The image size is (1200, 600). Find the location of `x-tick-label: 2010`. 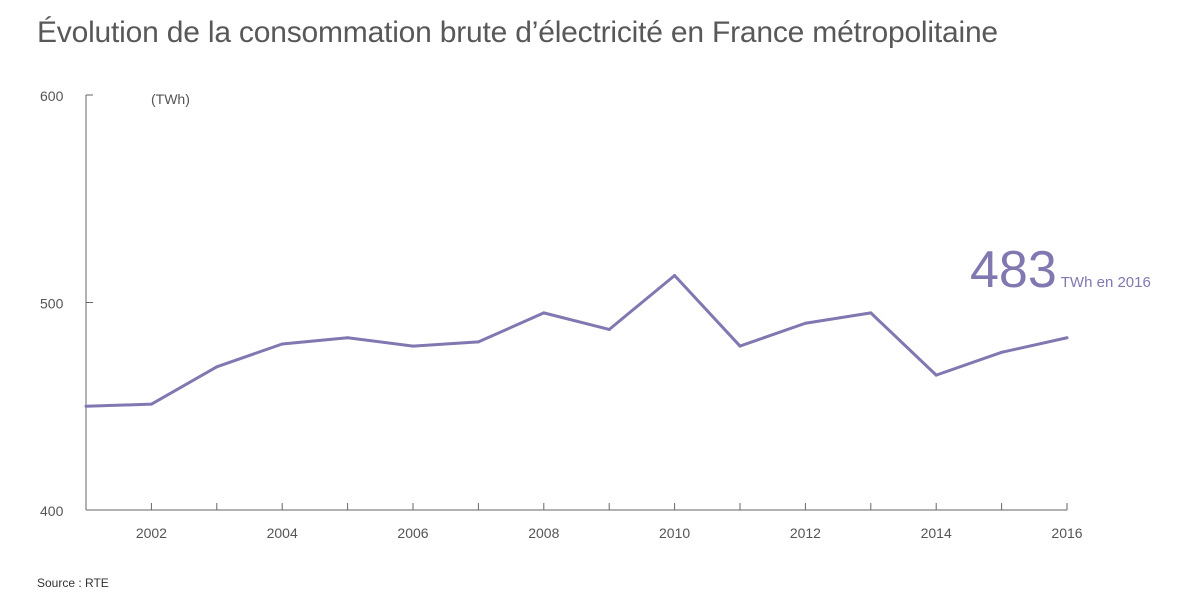

x-tick-label: 2010 is located at coordinates (674, 533).